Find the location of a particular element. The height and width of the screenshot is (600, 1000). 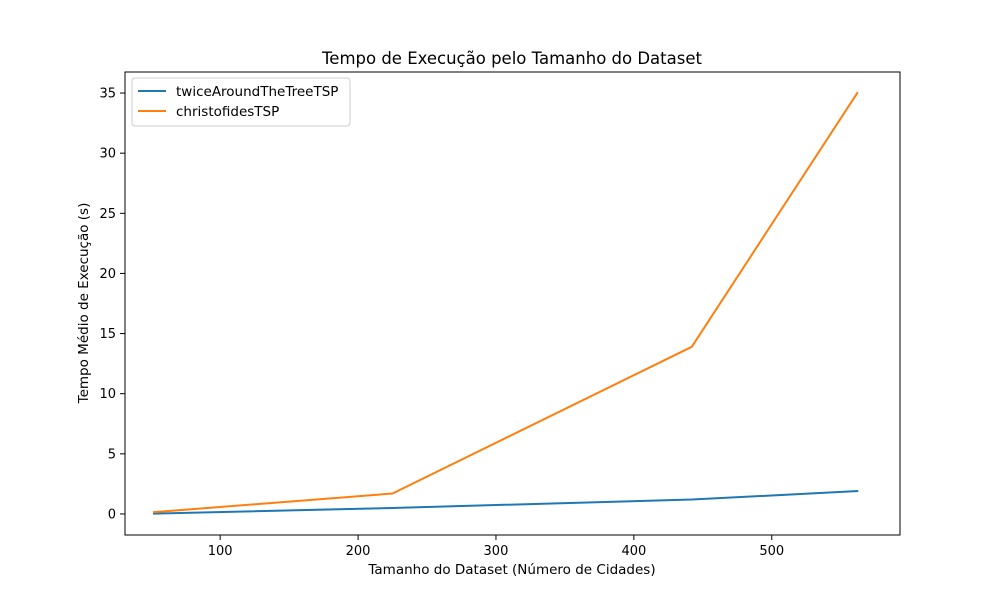

y-tick-label: 15 is located at coordinates (107, 334).